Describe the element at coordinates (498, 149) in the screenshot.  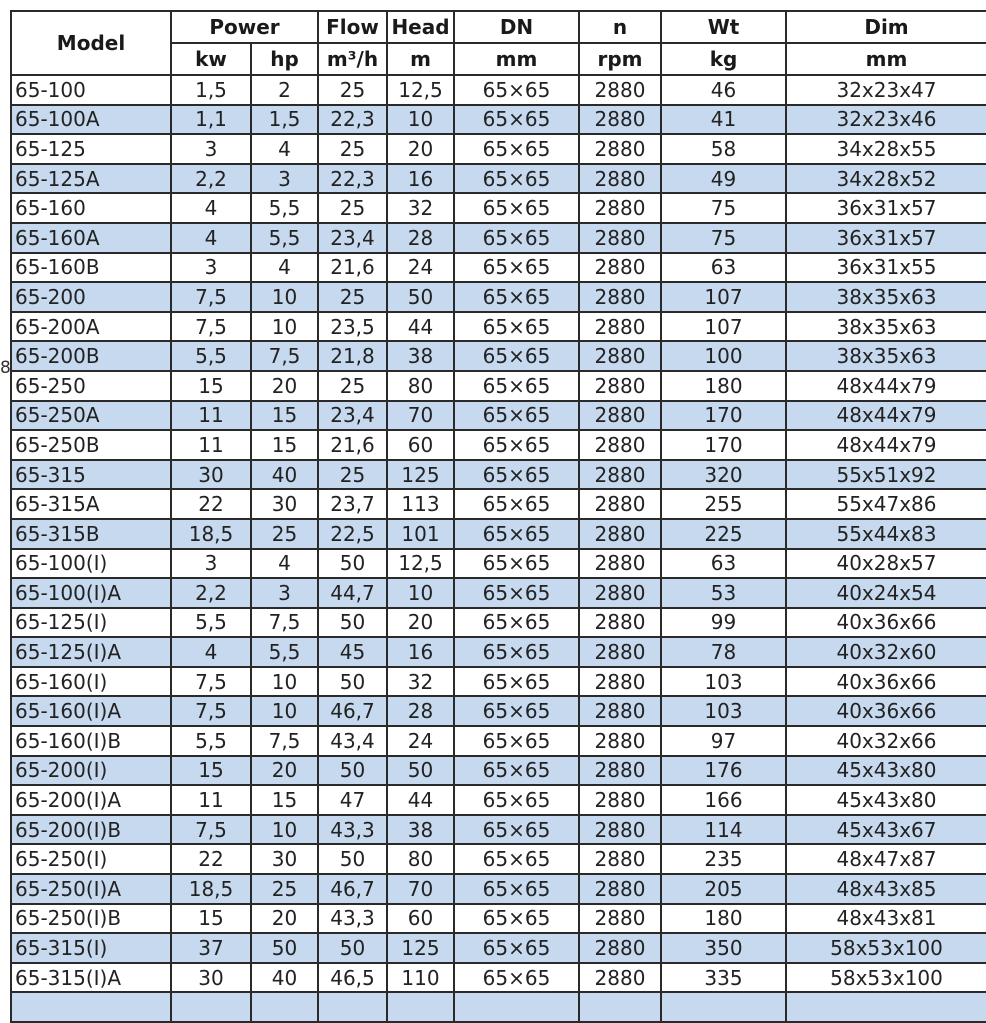
I see `table-row: 65-125 3 4 25 20 65×65 2880 58 34x28x55` at that location.